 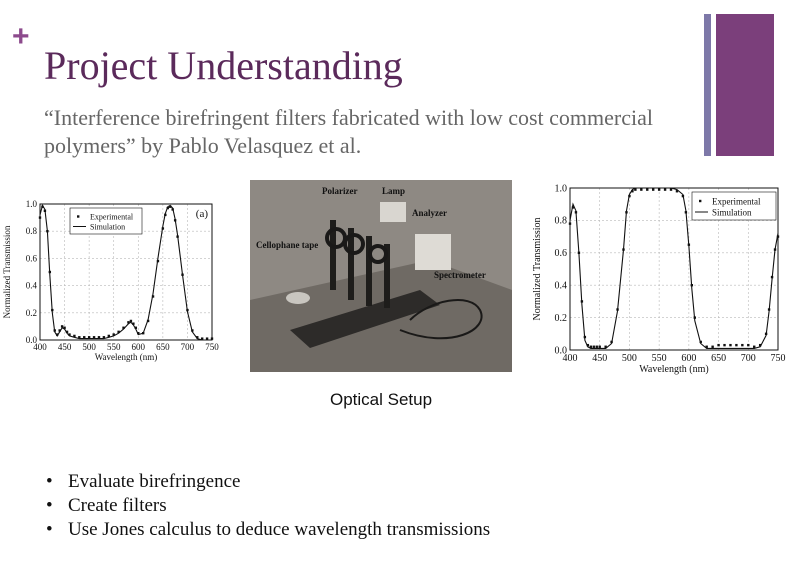 I want to click on x-tick-label: 550, so click(x=659, y=358).